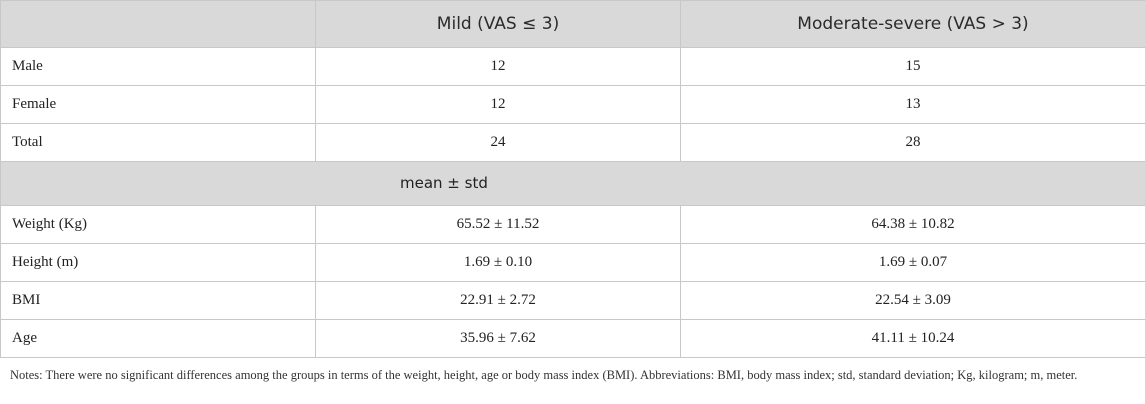  Describe the element at coordinates (158, 24) in the screenshot. I see `header-blank` at that location.